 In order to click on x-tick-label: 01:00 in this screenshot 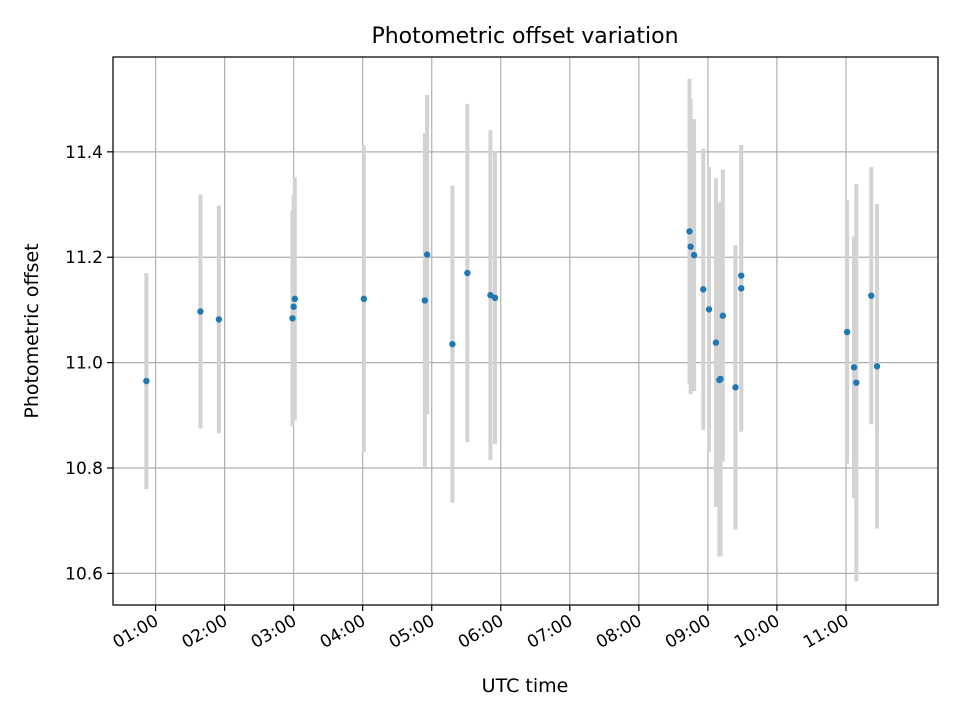, I will do `click(136, 632)`.